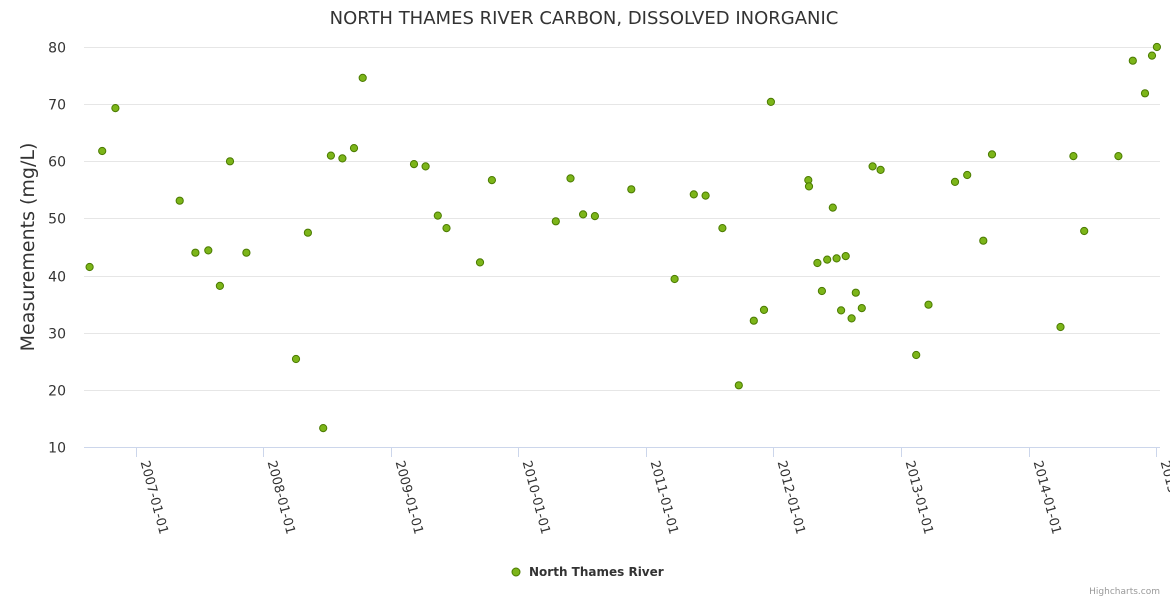  Describe the element at coordinates (57, 49) in the screenshot. I see `y-tick-label: 80` at that location.